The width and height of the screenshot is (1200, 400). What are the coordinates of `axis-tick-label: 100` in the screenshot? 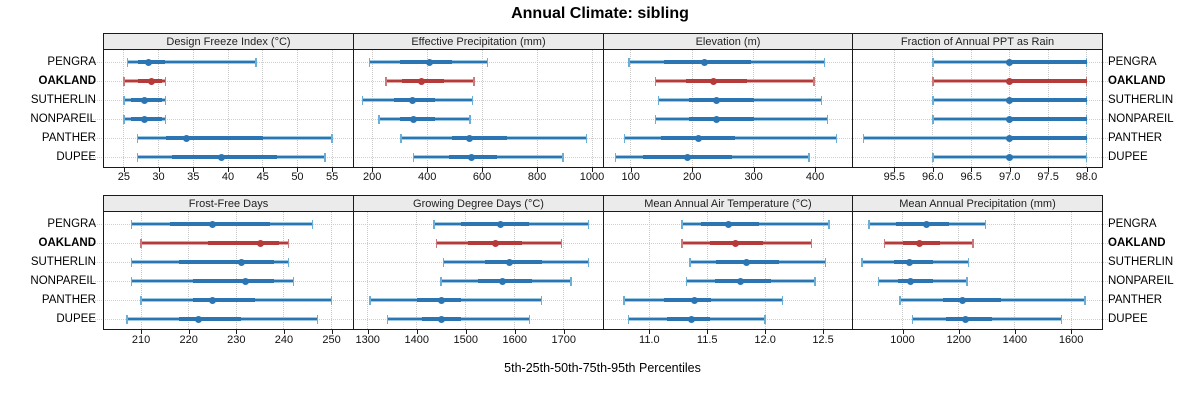 It's located at (630, 177).